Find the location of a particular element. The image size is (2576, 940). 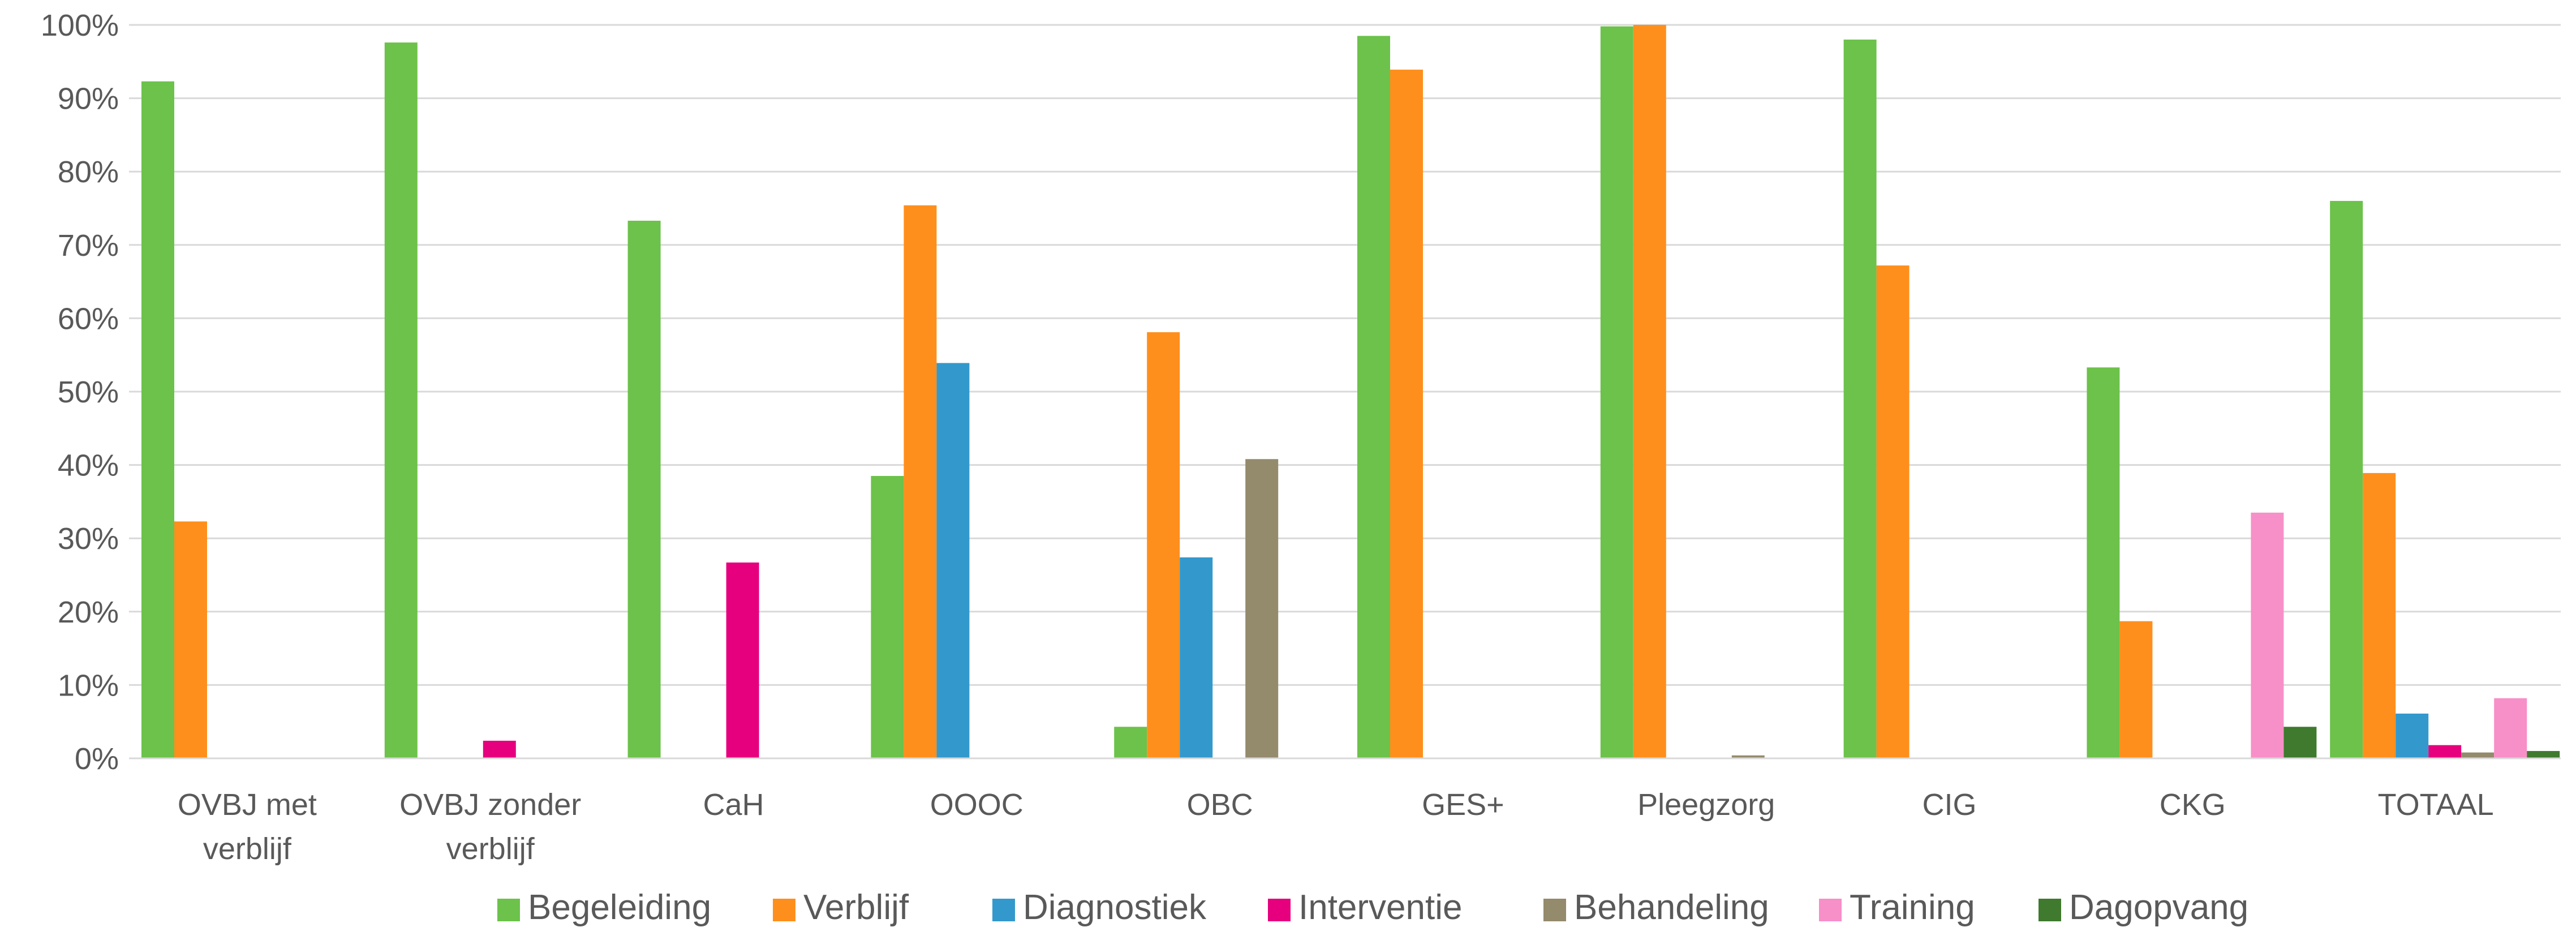

legend-item-training: Training is located at coordinates (1897, 907).